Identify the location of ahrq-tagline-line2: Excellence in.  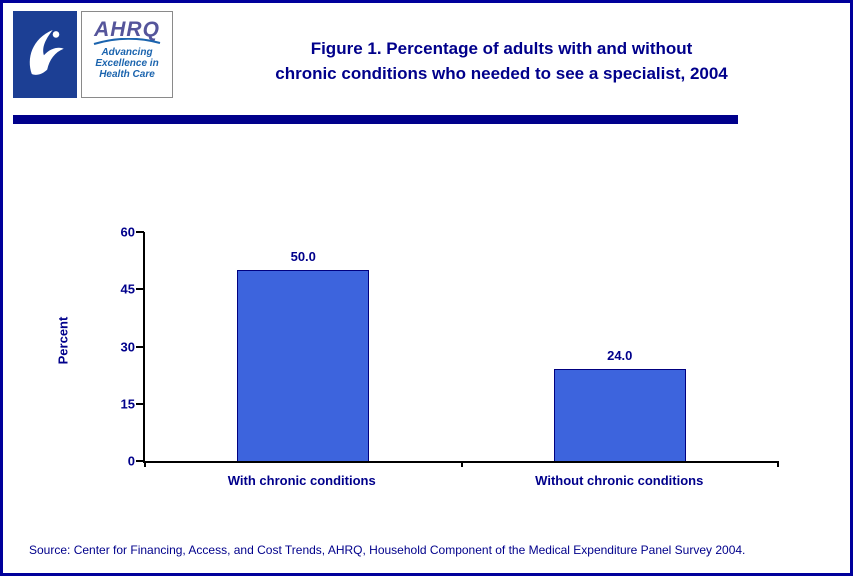
(127, 63).